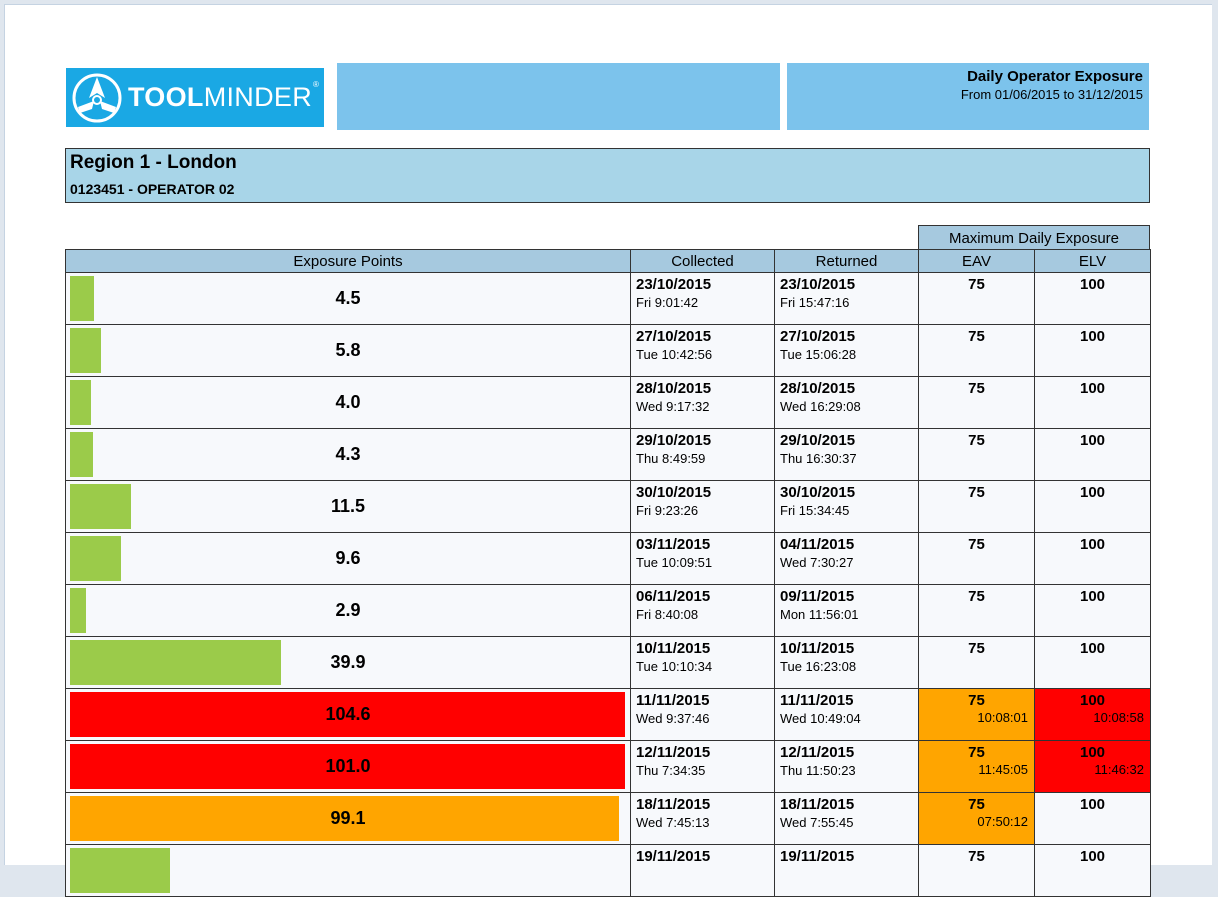  I want to click on returned-cell: 09/11/2015 Mon 11:56:01, so click(846, 610).